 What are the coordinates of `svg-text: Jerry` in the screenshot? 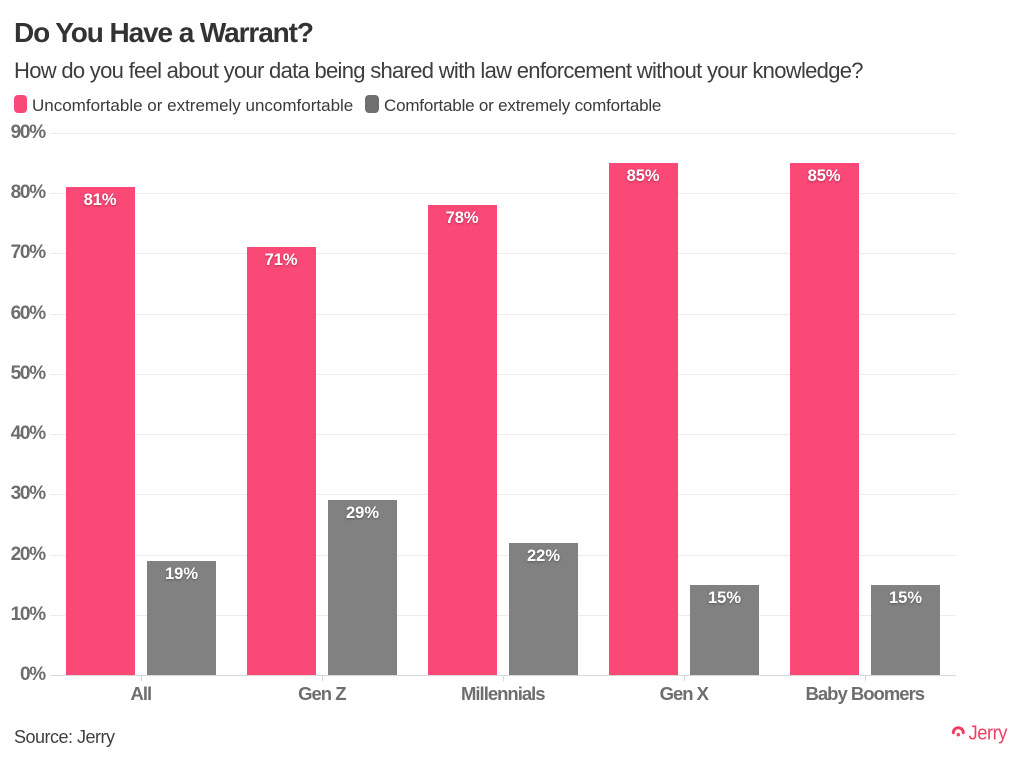 It's located at (988, 734).